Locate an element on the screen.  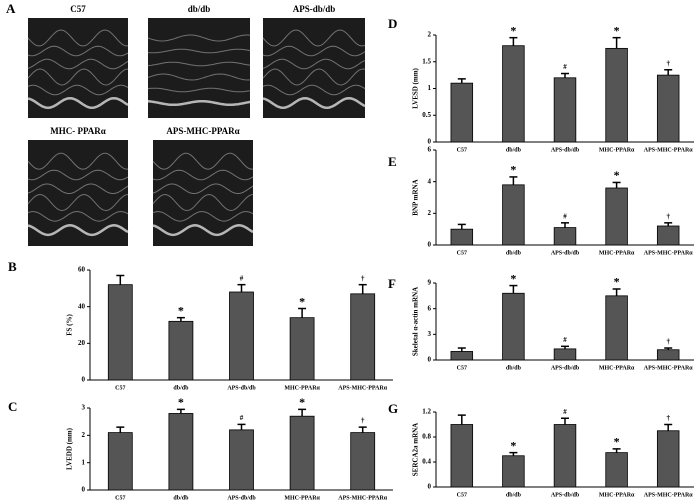
panel-letter: B is located at coordinates (12, 266).